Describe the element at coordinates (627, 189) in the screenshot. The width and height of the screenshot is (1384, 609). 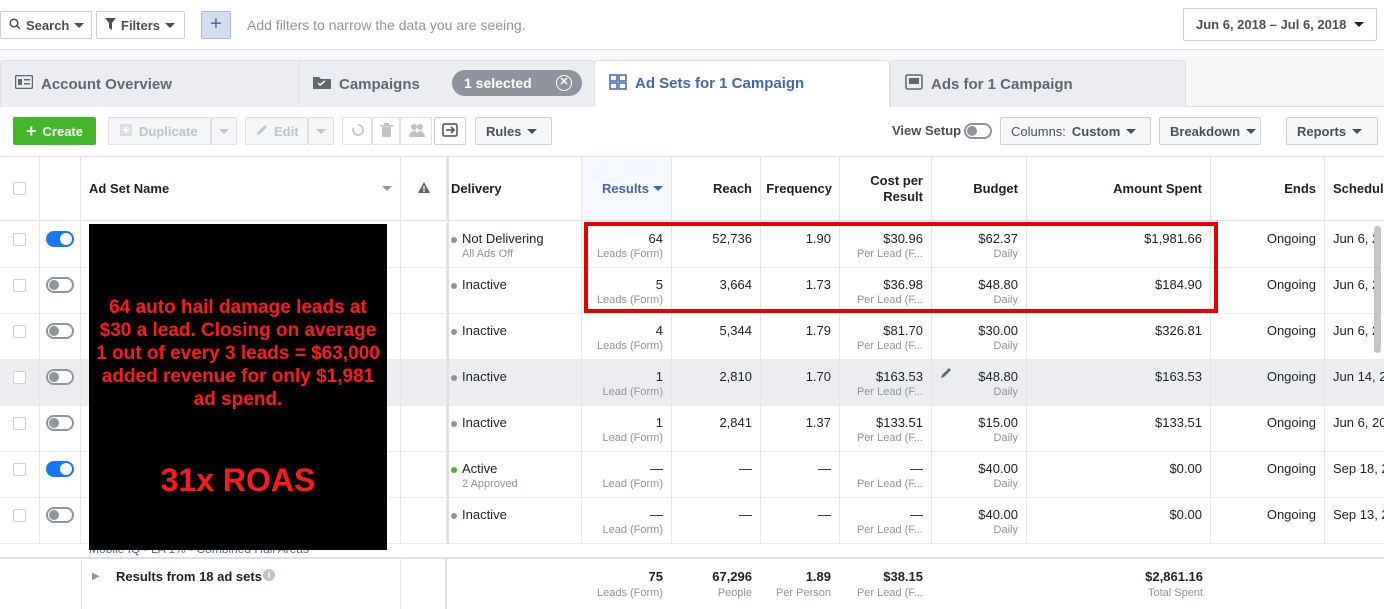
I see `header-results: Results` at that location.